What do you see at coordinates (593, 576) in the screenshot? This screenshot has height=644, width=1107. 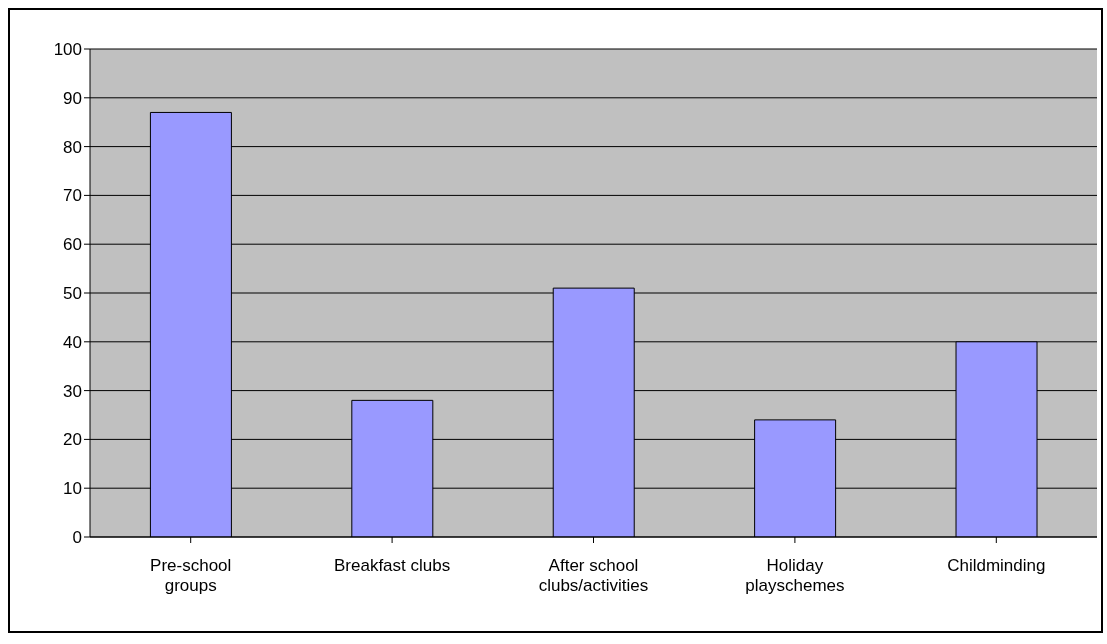 I see `x-tick-label: After school clubs/activities` at bounding box center [593, 576].